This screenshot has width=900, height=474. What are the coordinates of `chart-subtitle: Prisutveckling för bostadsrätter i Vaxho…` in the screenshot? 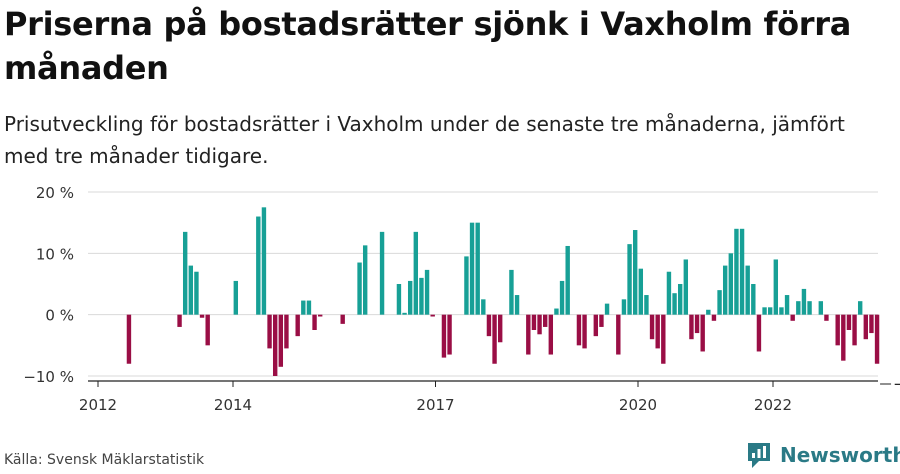 It's located at (424, 140).